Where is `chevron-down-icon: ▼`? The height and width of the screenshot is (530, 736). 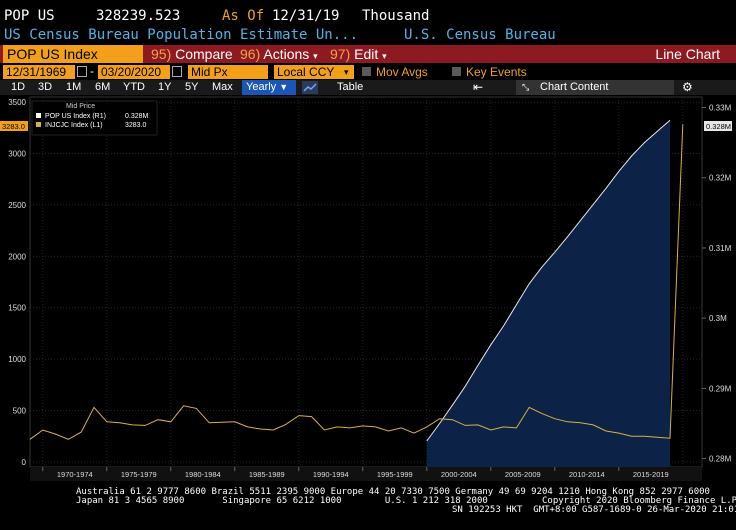
chevron-down-icon: ▼ is located at coordinates (284, 87).